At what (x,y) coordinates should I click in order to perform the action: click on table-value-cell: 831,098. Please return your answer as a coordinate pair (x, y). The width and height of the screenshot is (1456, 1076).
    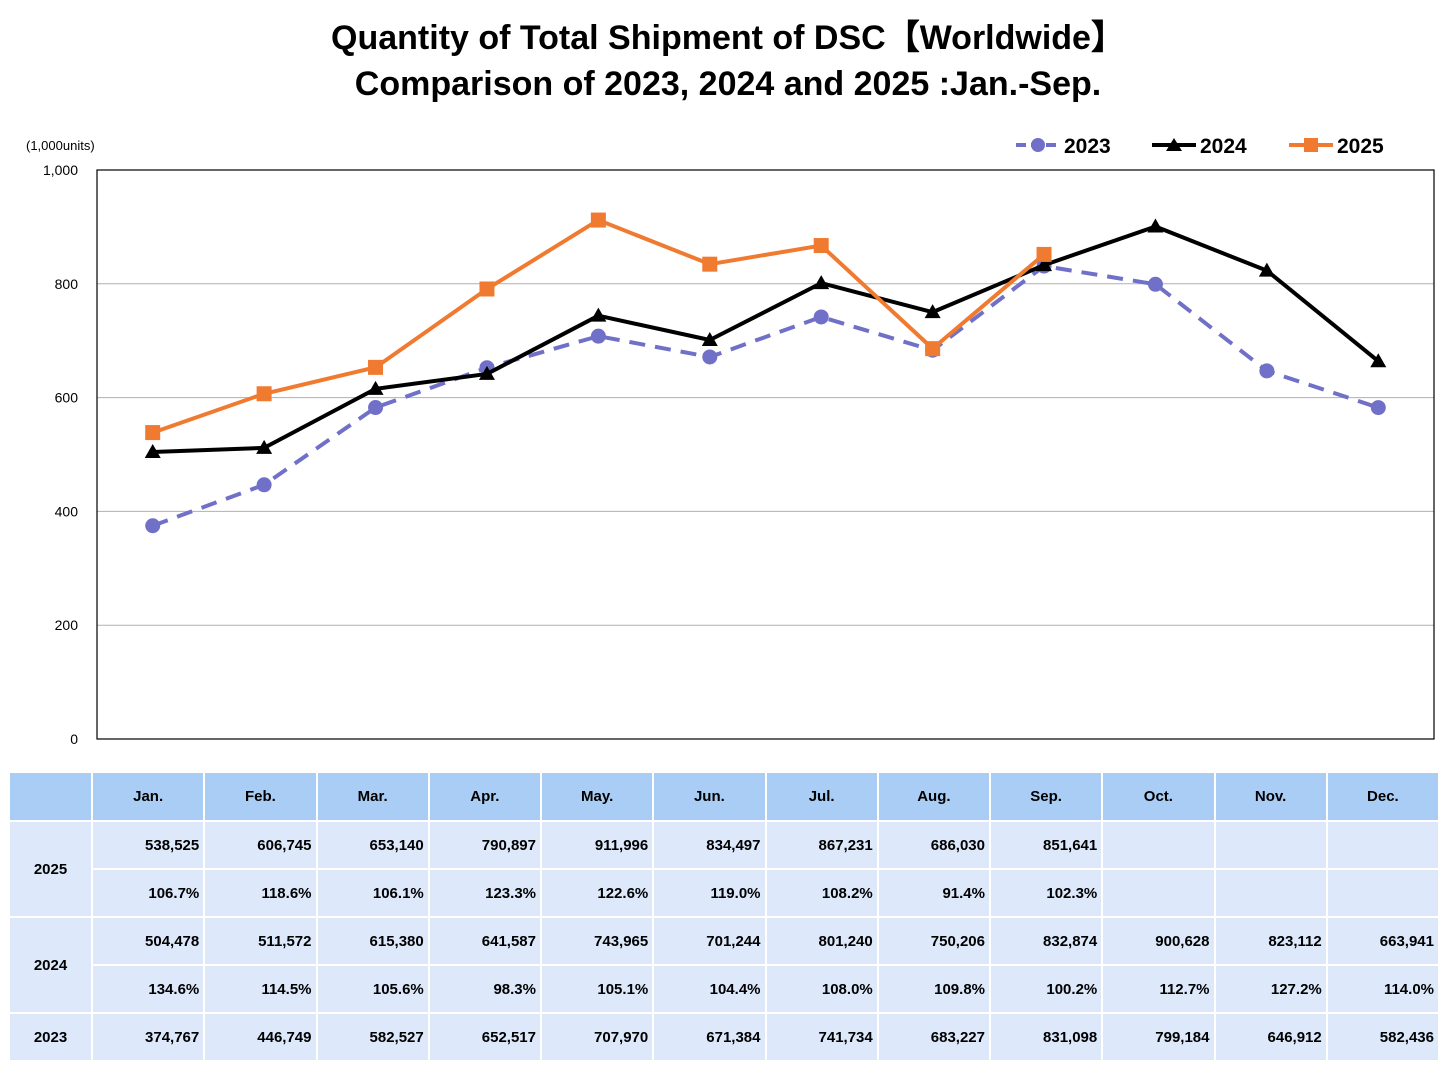
    Looking at the image, I should click on (1046, 1037).